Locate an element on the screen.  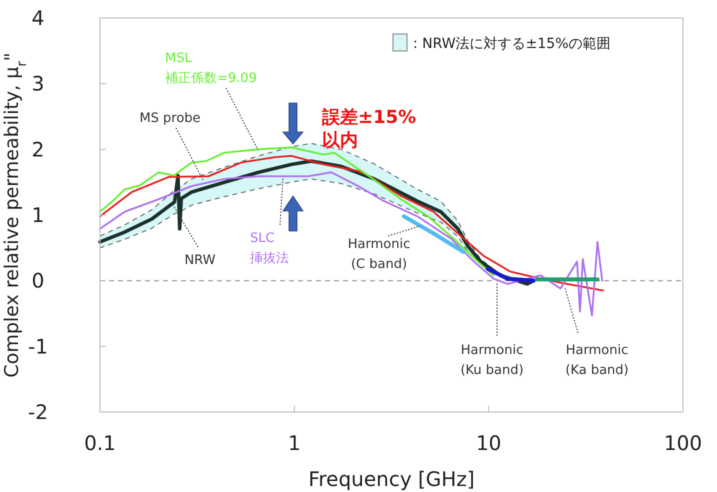
y-tick-label: 2 is located at coordinates (38, 149).